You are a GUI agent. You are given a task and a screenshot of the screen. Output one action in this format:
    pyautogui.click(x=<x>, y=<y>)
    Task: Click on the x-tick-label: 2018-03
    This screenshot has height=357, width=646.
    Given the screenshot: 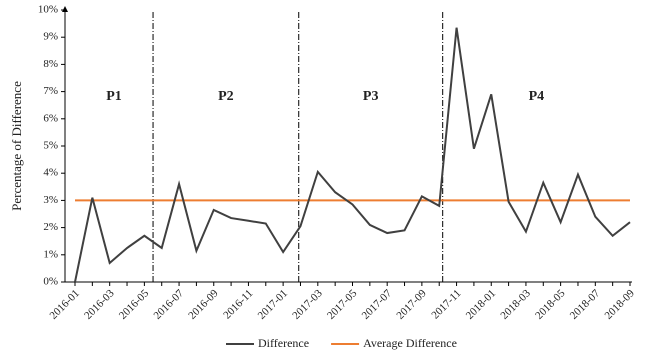 What is the action you would take?
    pyautogui.click(x=515, y=304)
    